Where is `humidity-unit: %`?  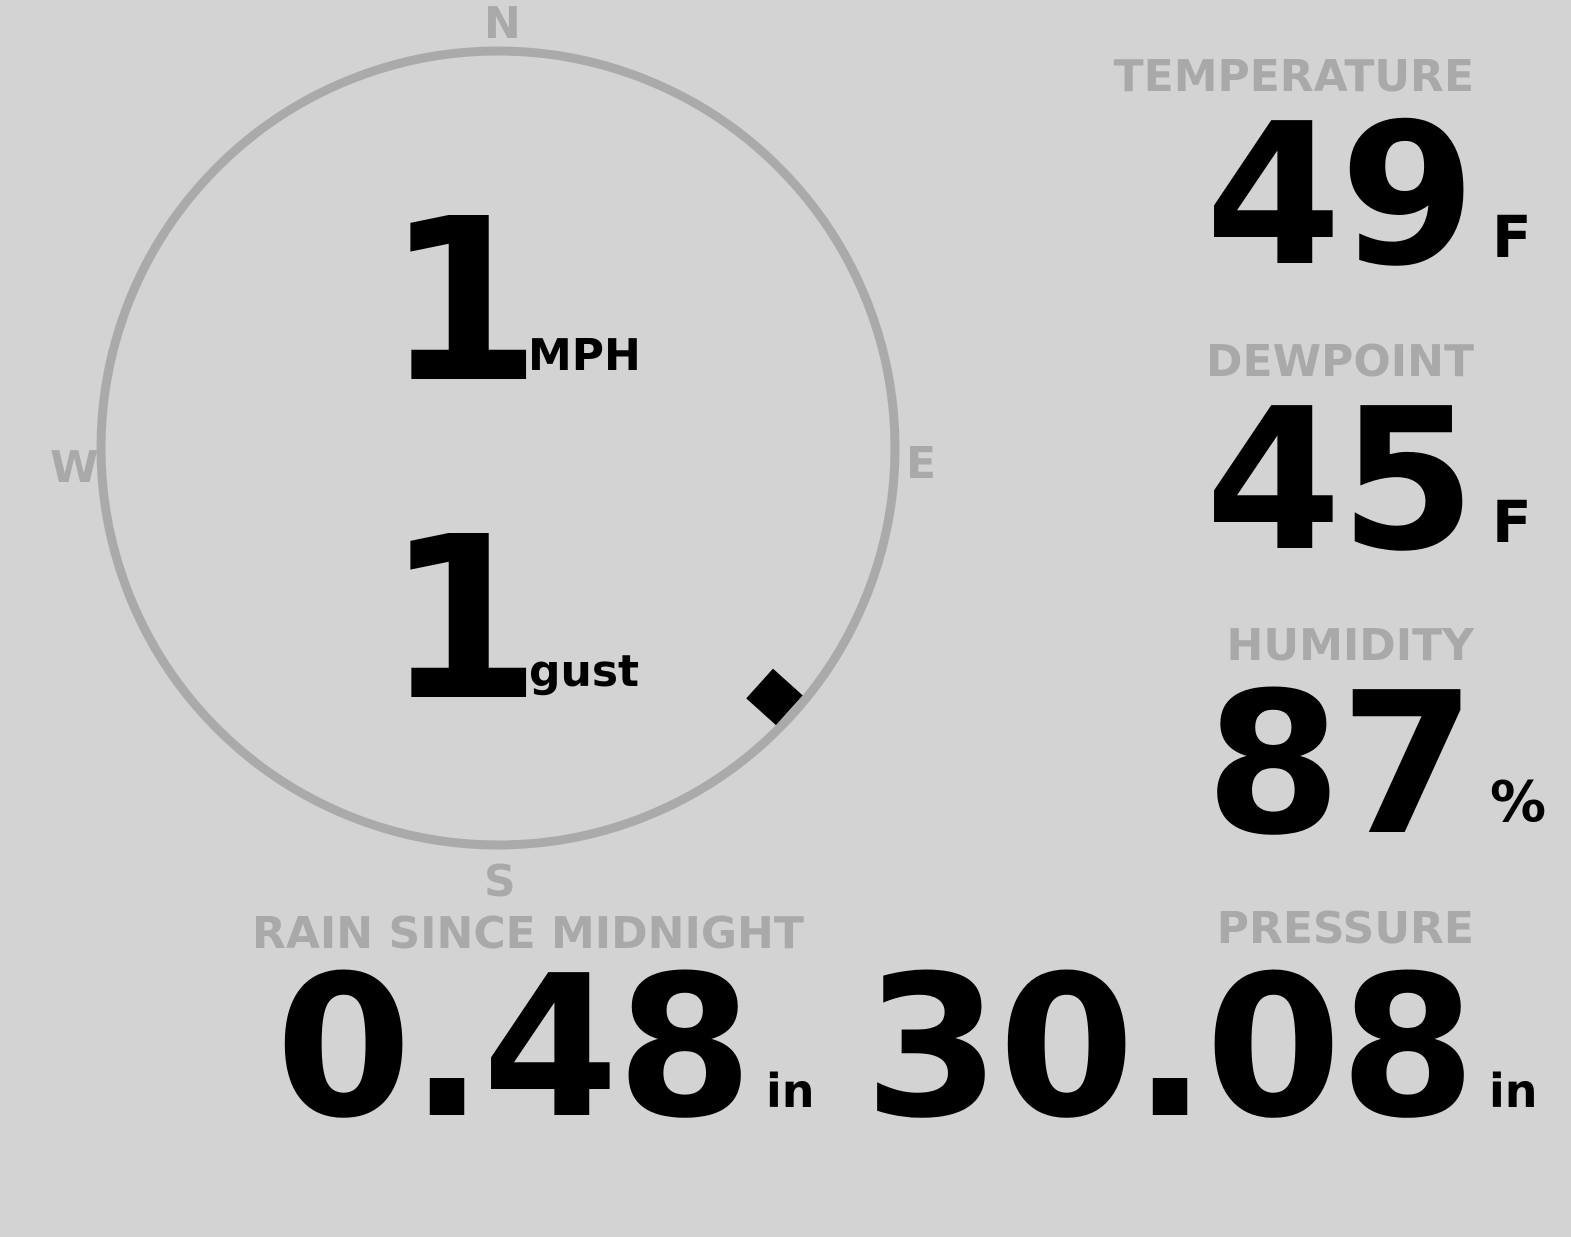 humidity-unit: % is located at coordinates (1518, 802).